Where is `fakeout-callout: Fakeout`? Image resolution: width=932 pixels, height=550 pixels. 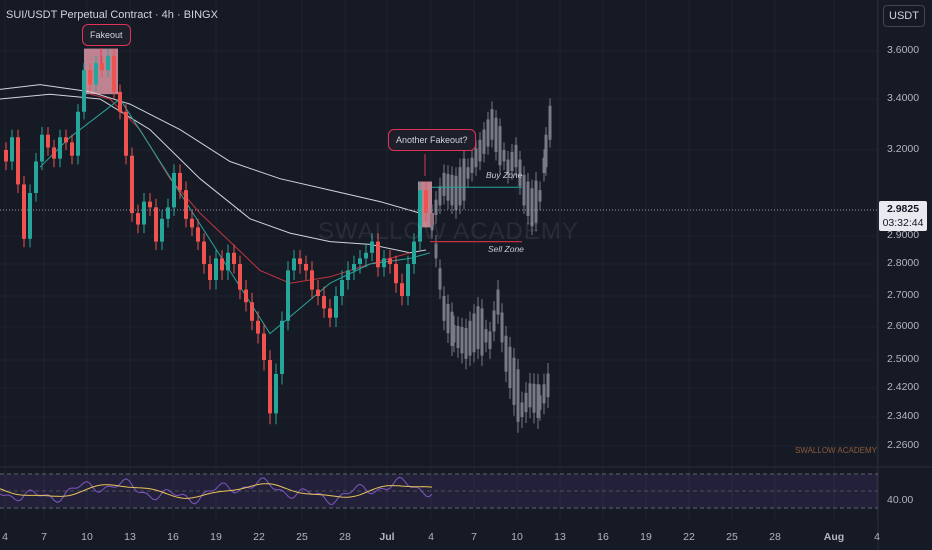 fakeout-callout: Fakeout is located at coordinates (106, 35).